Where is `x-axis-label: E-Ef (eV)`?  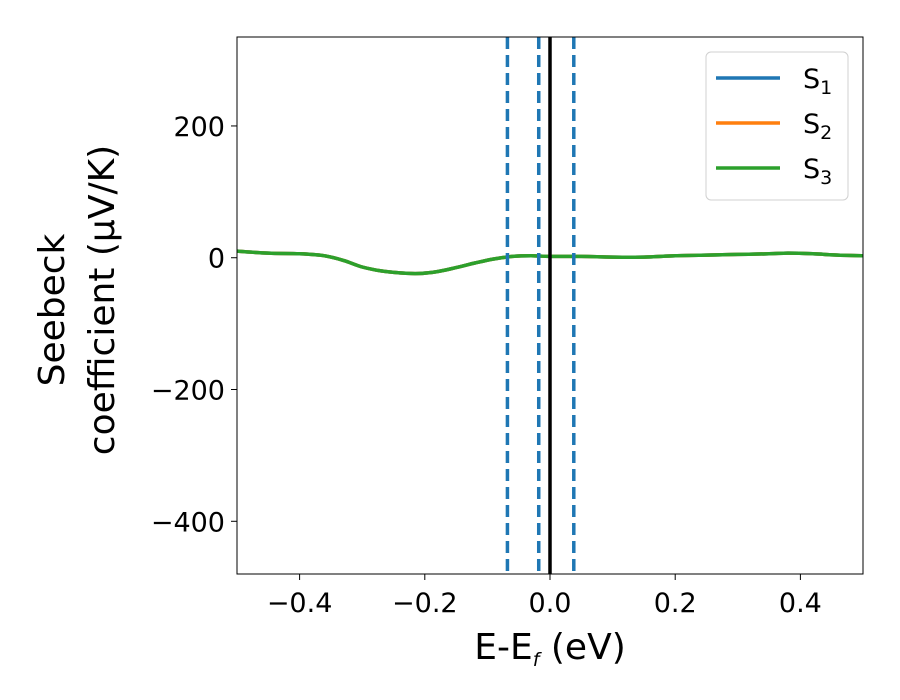 x-axis-label: E-Ef (eV) is located at coordinates (550, 649).